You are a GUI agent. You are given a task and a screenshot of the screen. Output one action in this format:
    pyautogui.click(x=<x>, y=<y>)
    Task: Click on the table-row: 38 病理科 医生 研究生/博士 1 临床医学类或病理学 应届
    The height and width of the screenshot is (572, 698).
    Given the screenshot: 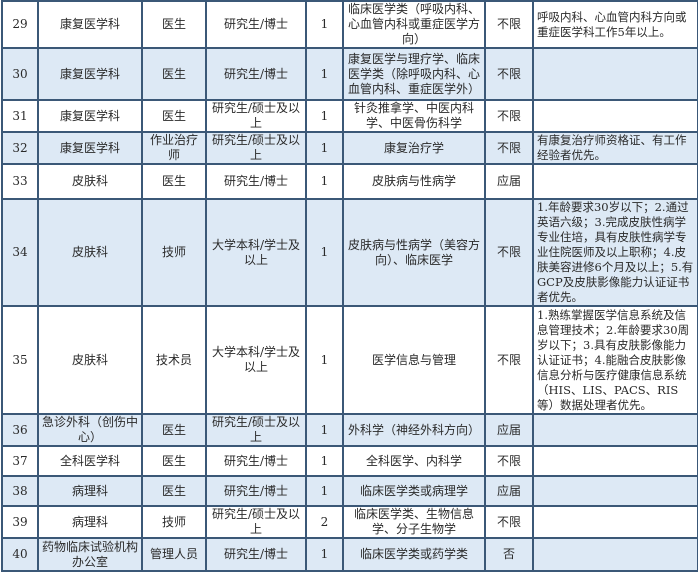 What is the action you would take?
    pyautogui.click(x=349, y=491)
    